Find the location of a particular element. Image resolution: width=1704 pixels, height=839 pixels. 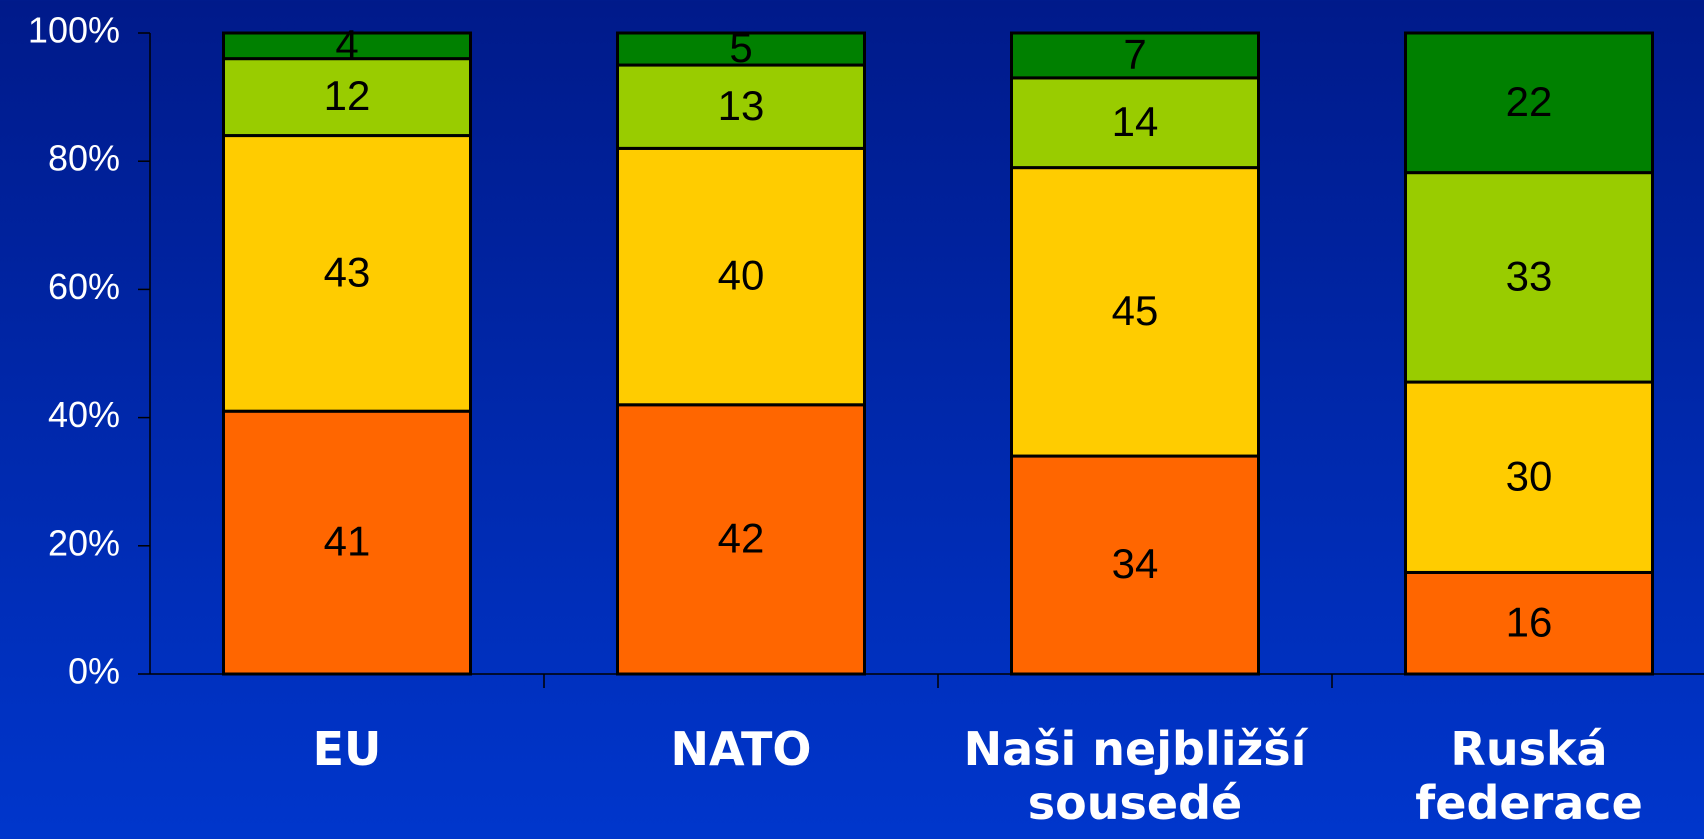

data-label: 43 is located at coordinates (347, 271).